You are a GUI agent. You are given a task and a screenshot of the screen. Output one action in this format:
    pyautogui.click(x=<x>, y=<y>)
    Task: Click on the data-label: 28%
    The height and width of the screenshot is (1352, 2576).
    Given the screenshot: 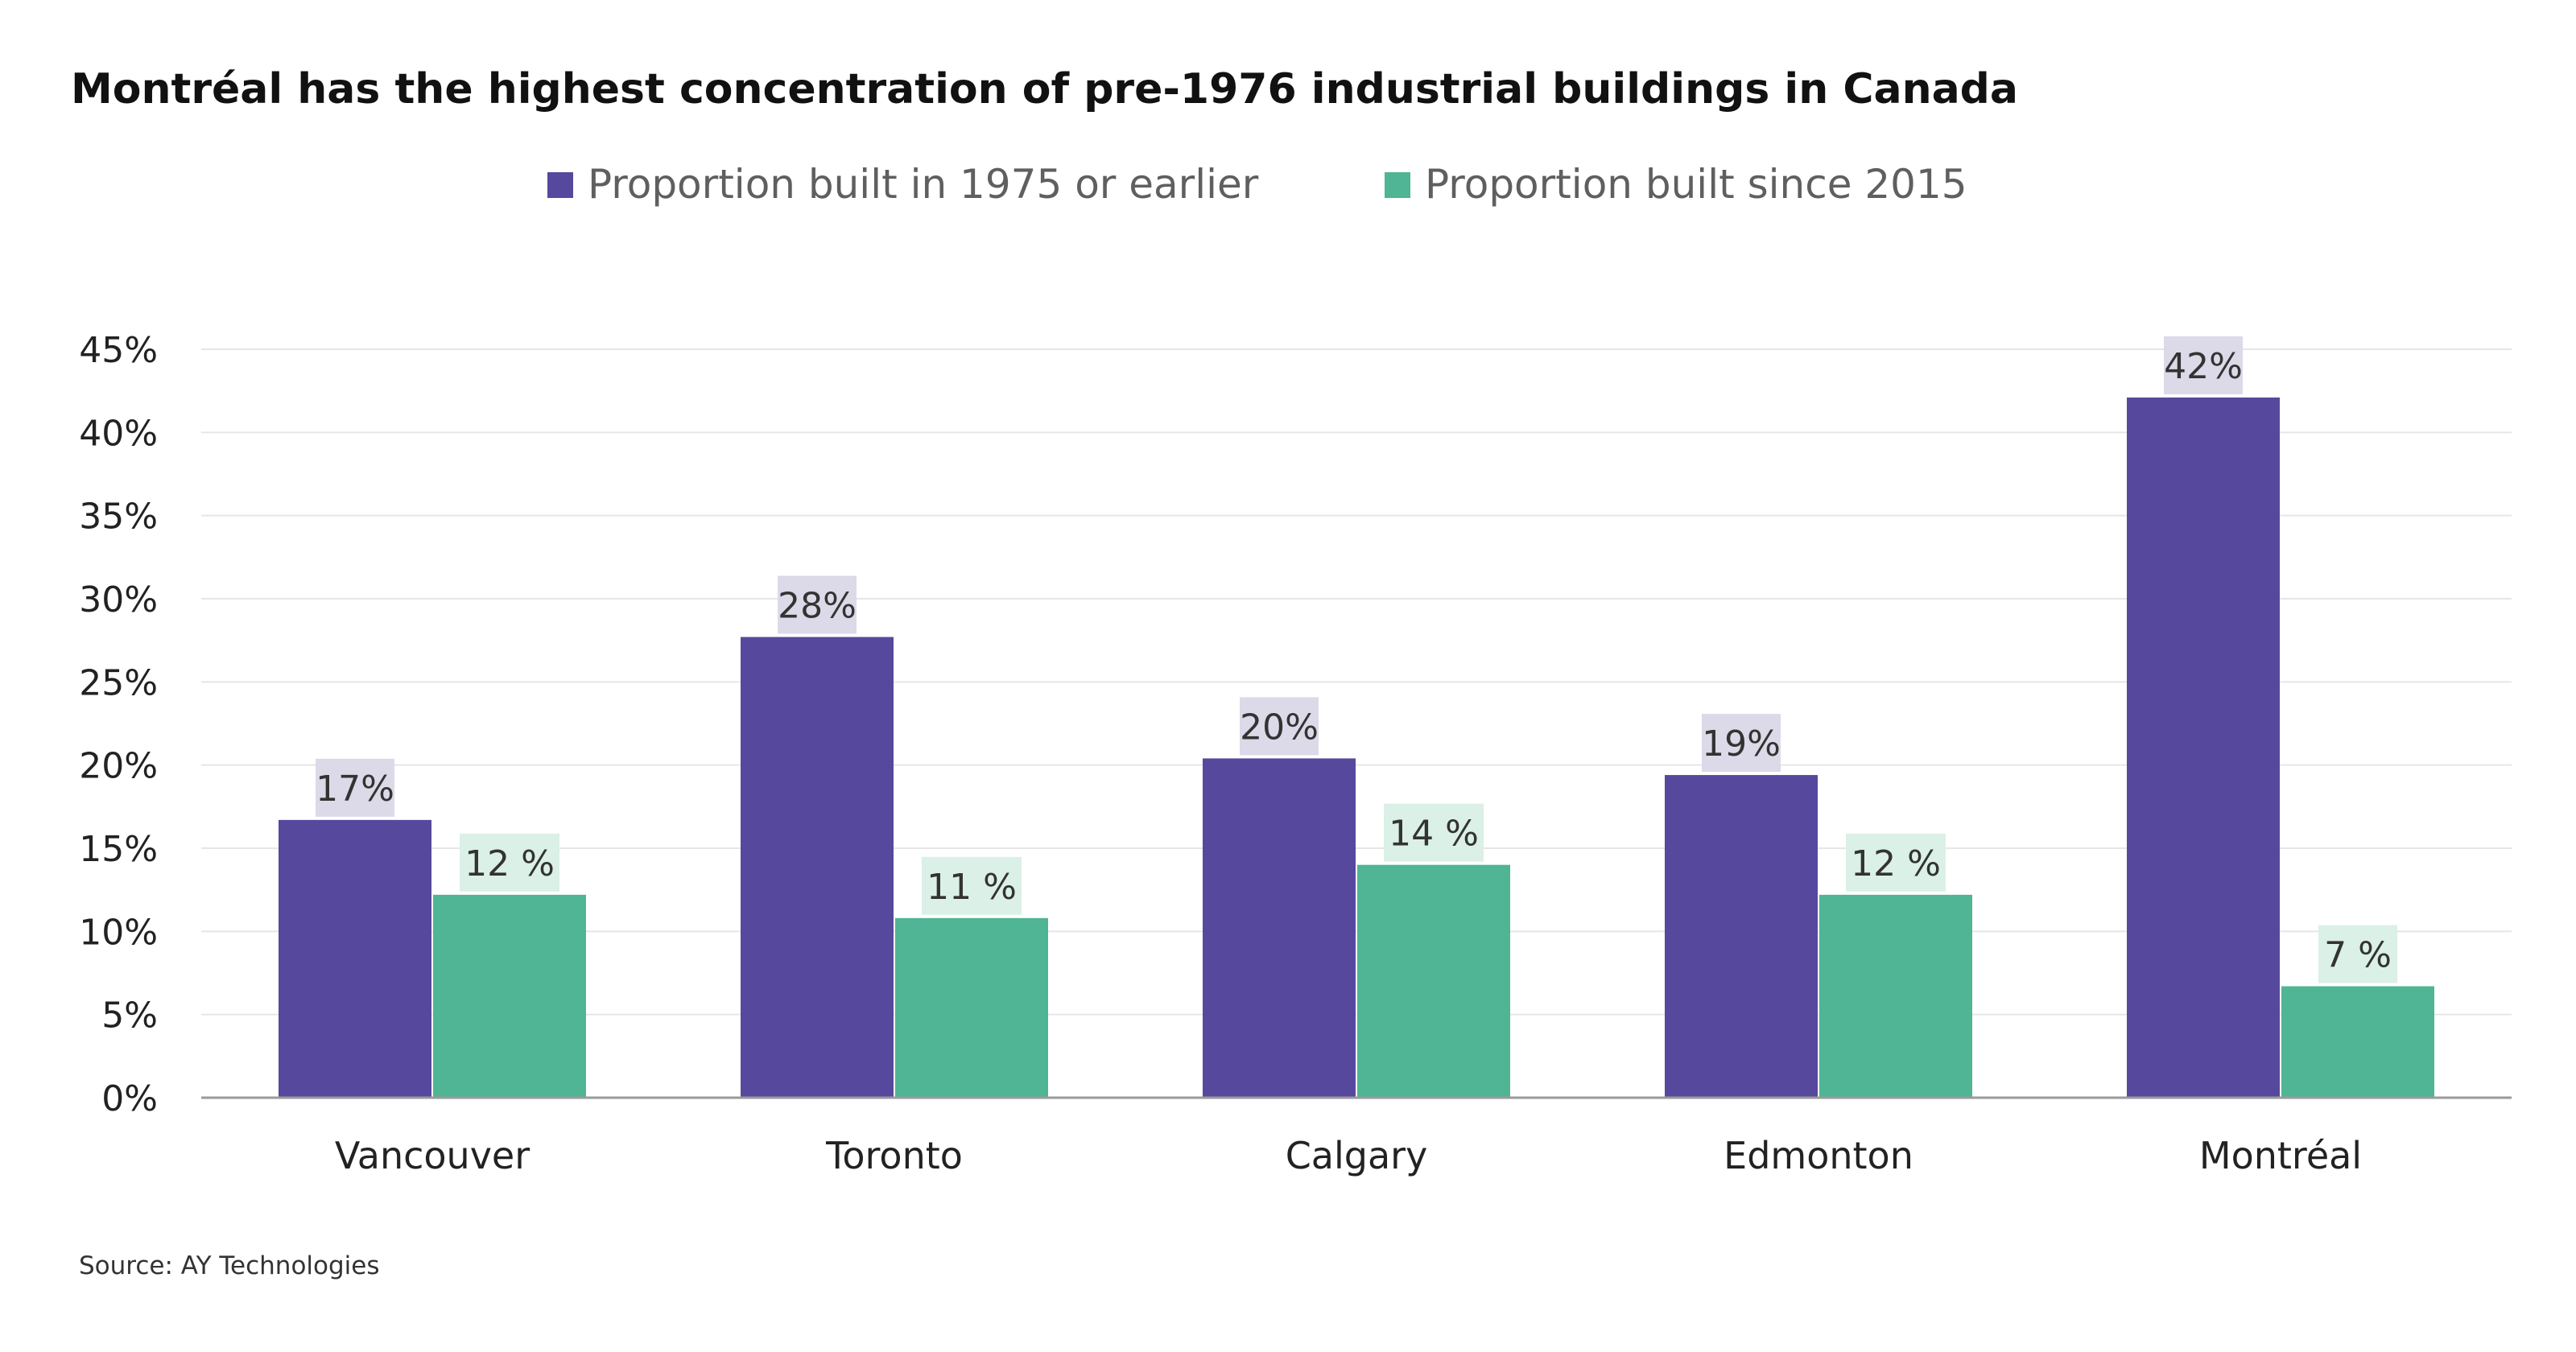 What is the action you would take?
    pyautogui.click(x=817, y=606)
    